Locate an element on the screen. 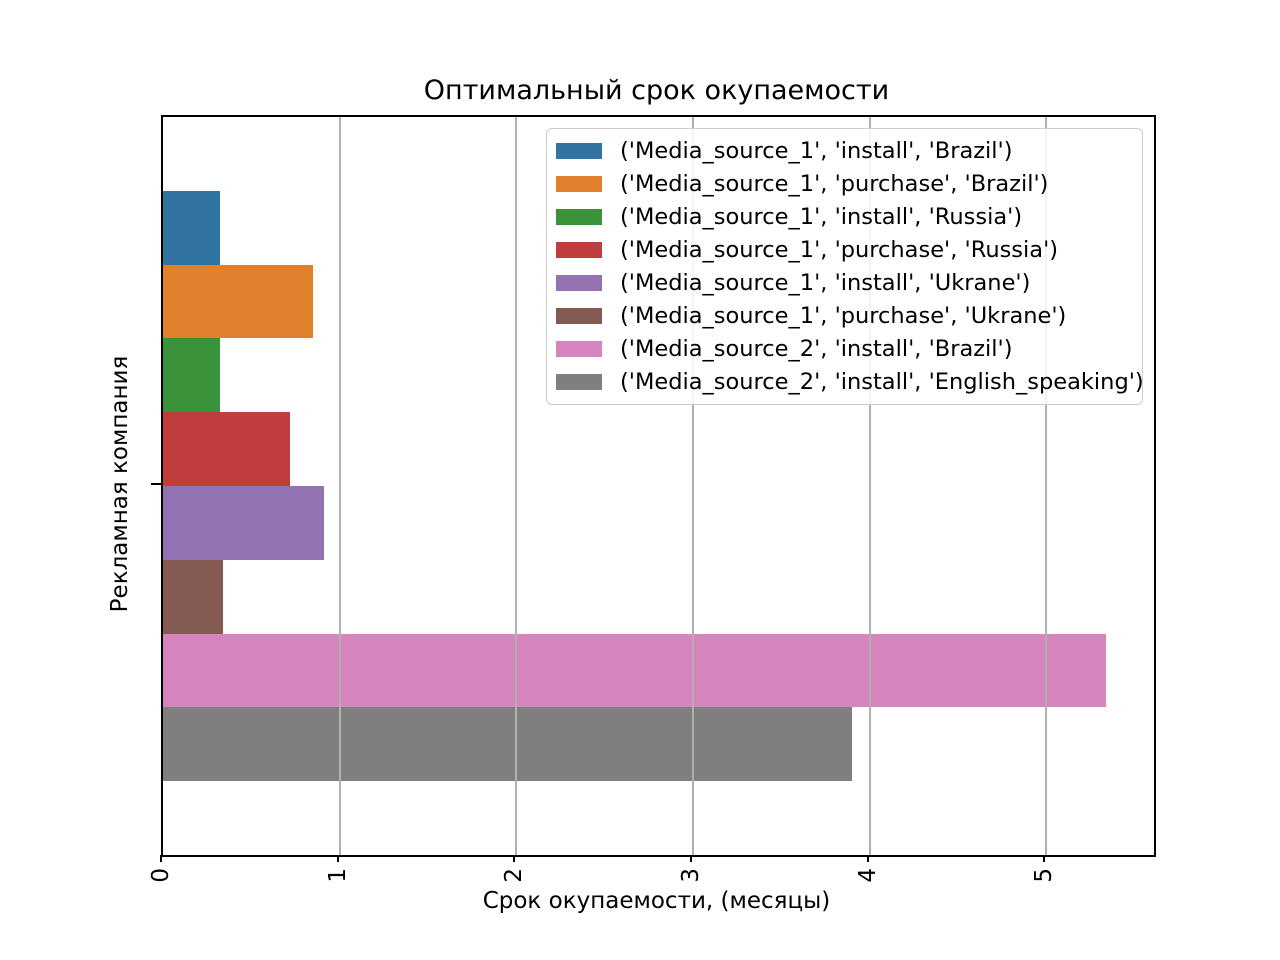  legend-row: ('Media_source_1', 'purchase', 'Ukrane') is located at coordinates (844, 316).